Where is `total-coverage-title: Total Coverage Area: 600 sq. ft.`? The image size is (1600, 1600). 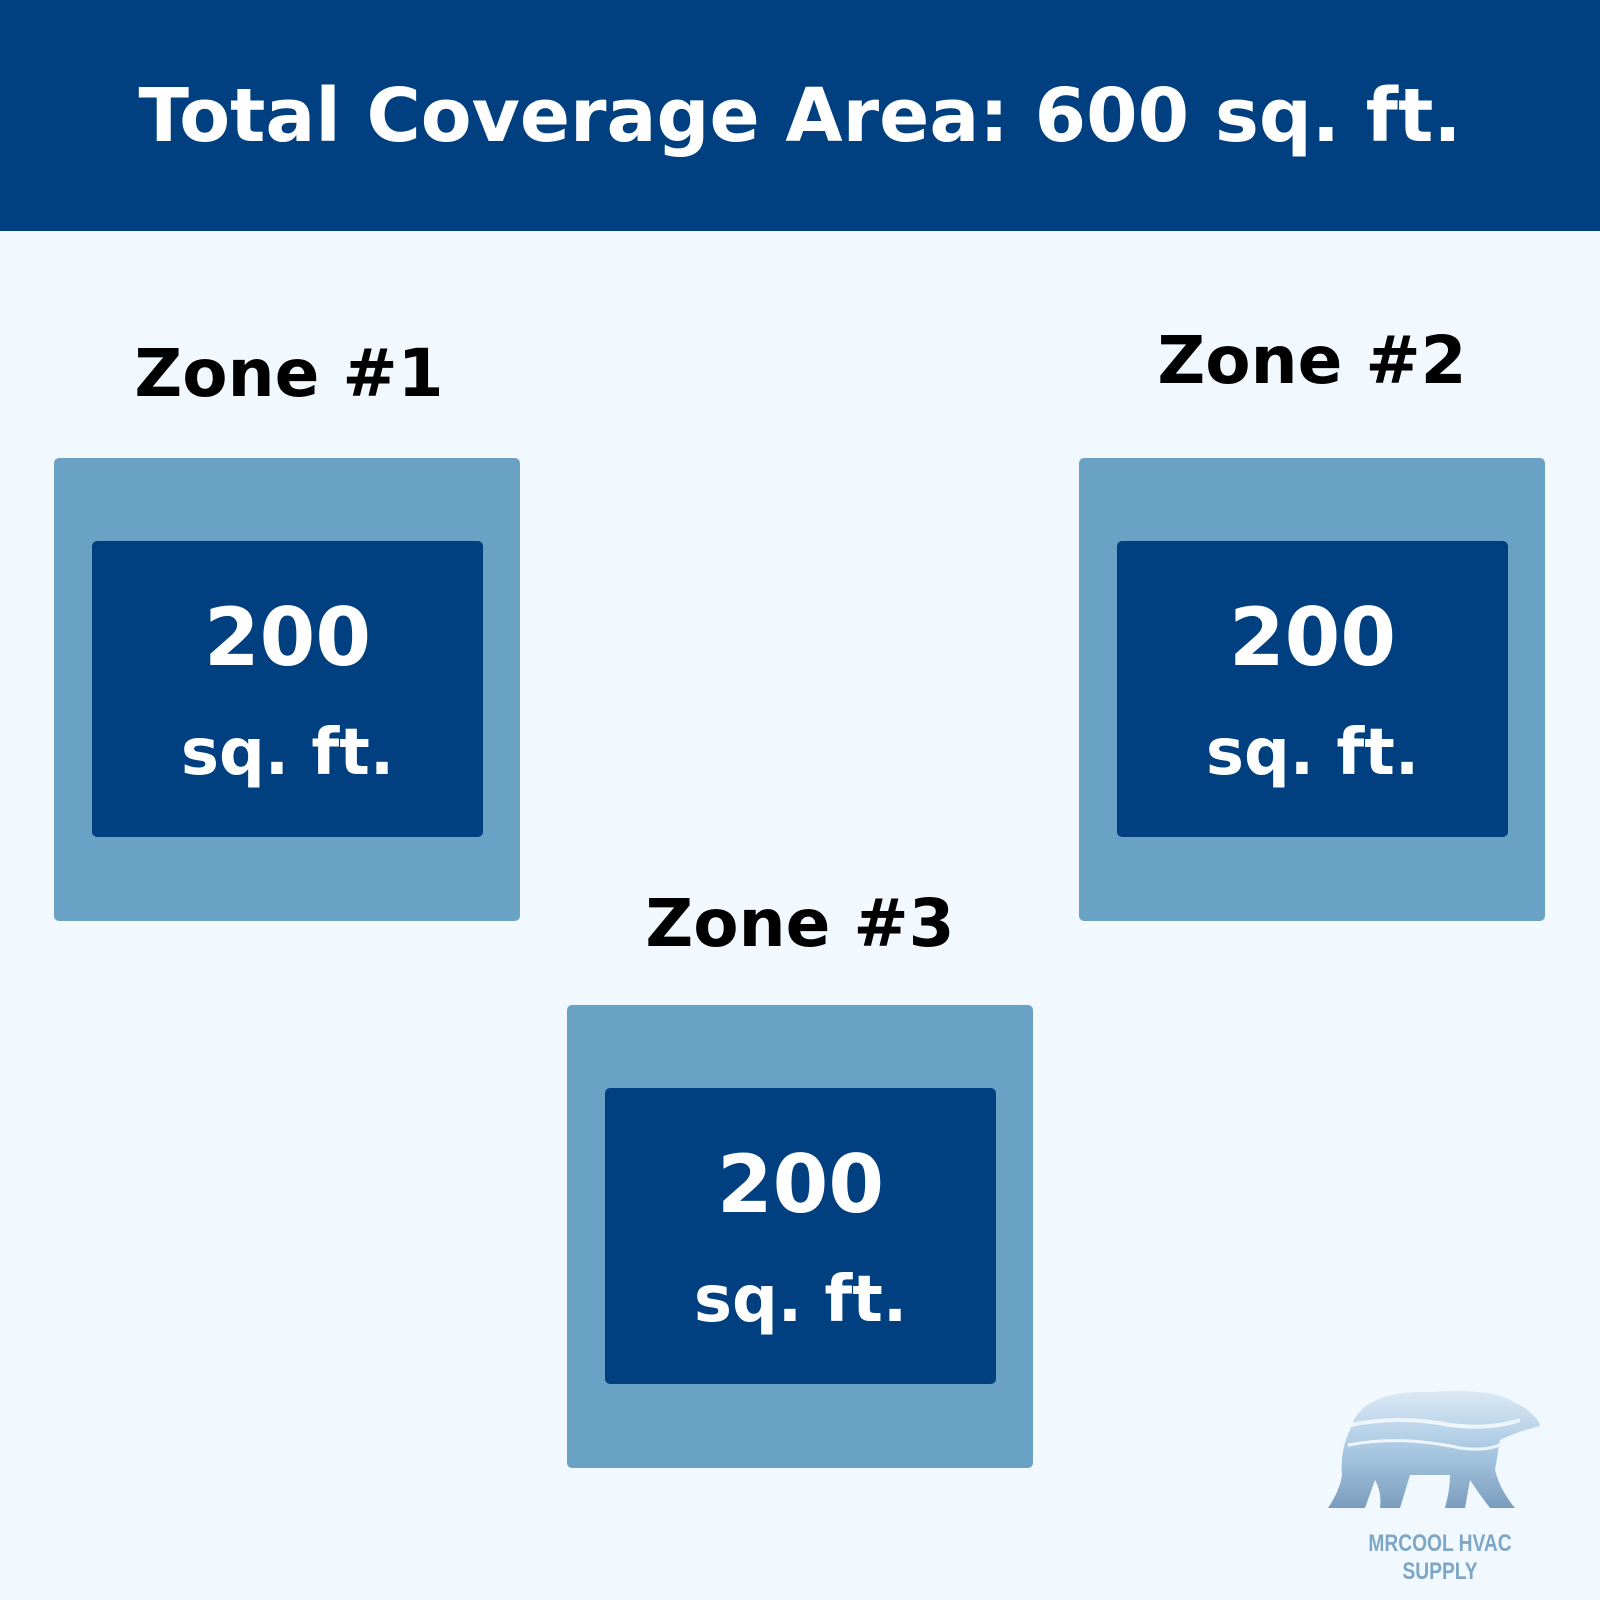
total-coverage-title: Total Coverage Area: 600 sq. ft. is located at coordinates (800, 115).